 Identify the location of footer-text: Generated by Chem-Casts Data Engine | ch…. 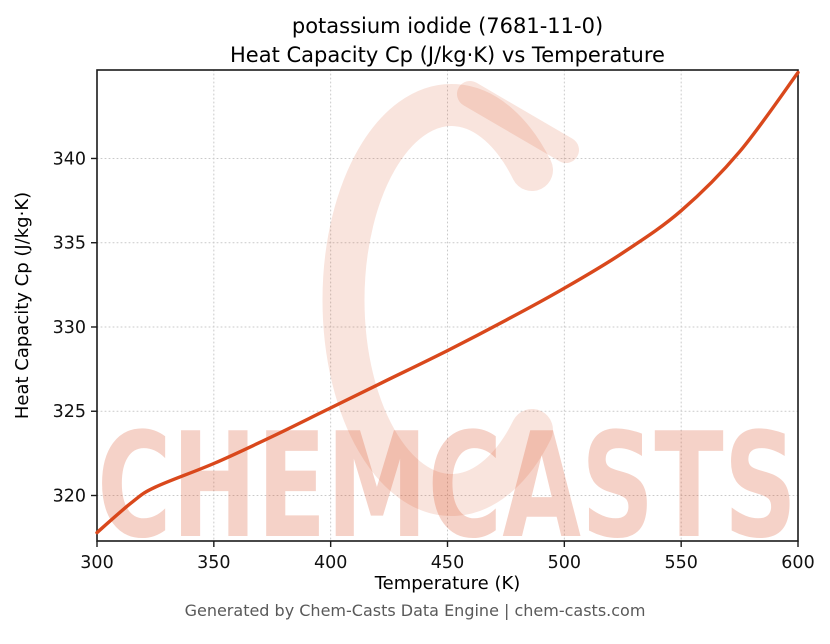
(415, 610).